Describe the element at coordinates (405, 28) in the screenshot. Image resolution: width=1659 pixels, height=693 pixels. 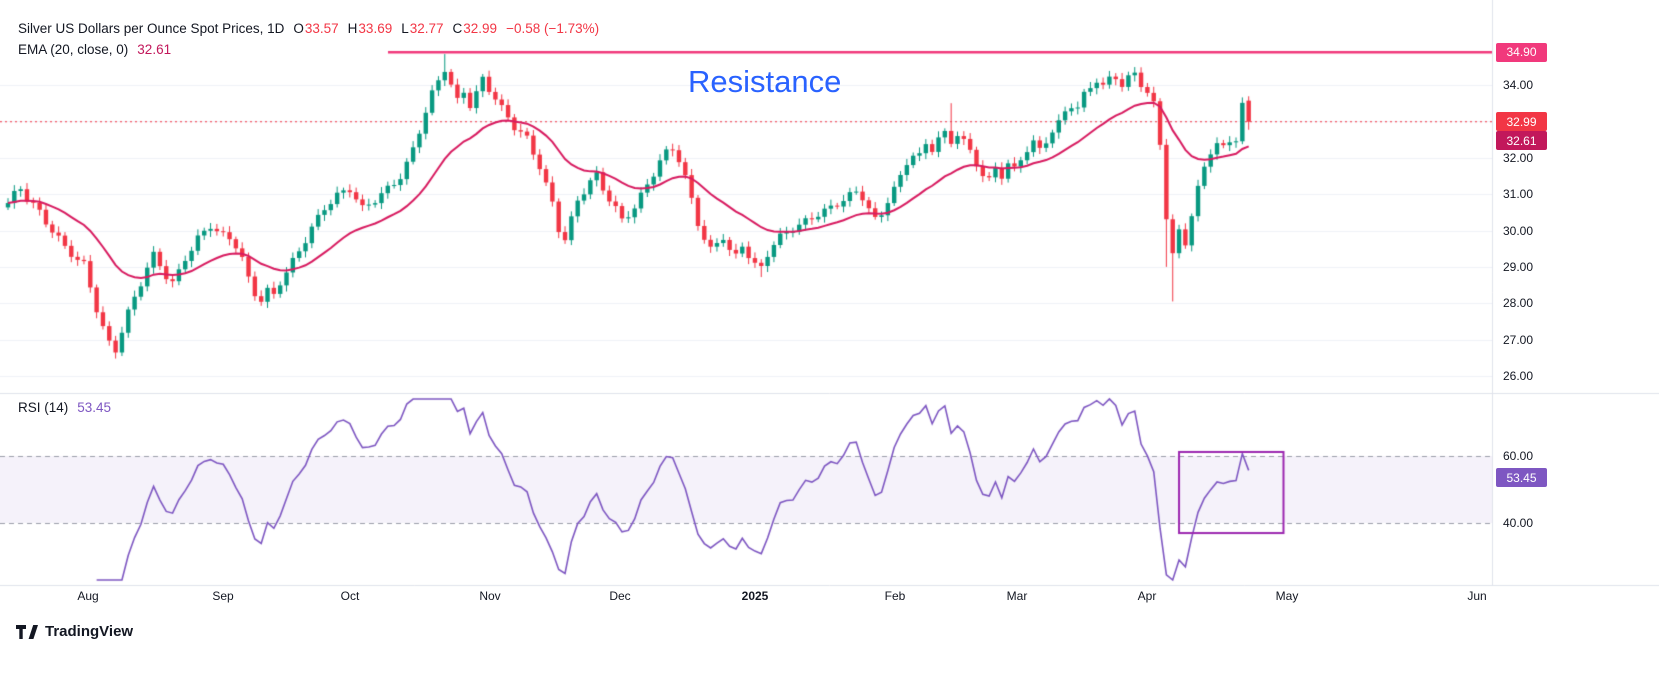
I see `low-label: L` at that location.